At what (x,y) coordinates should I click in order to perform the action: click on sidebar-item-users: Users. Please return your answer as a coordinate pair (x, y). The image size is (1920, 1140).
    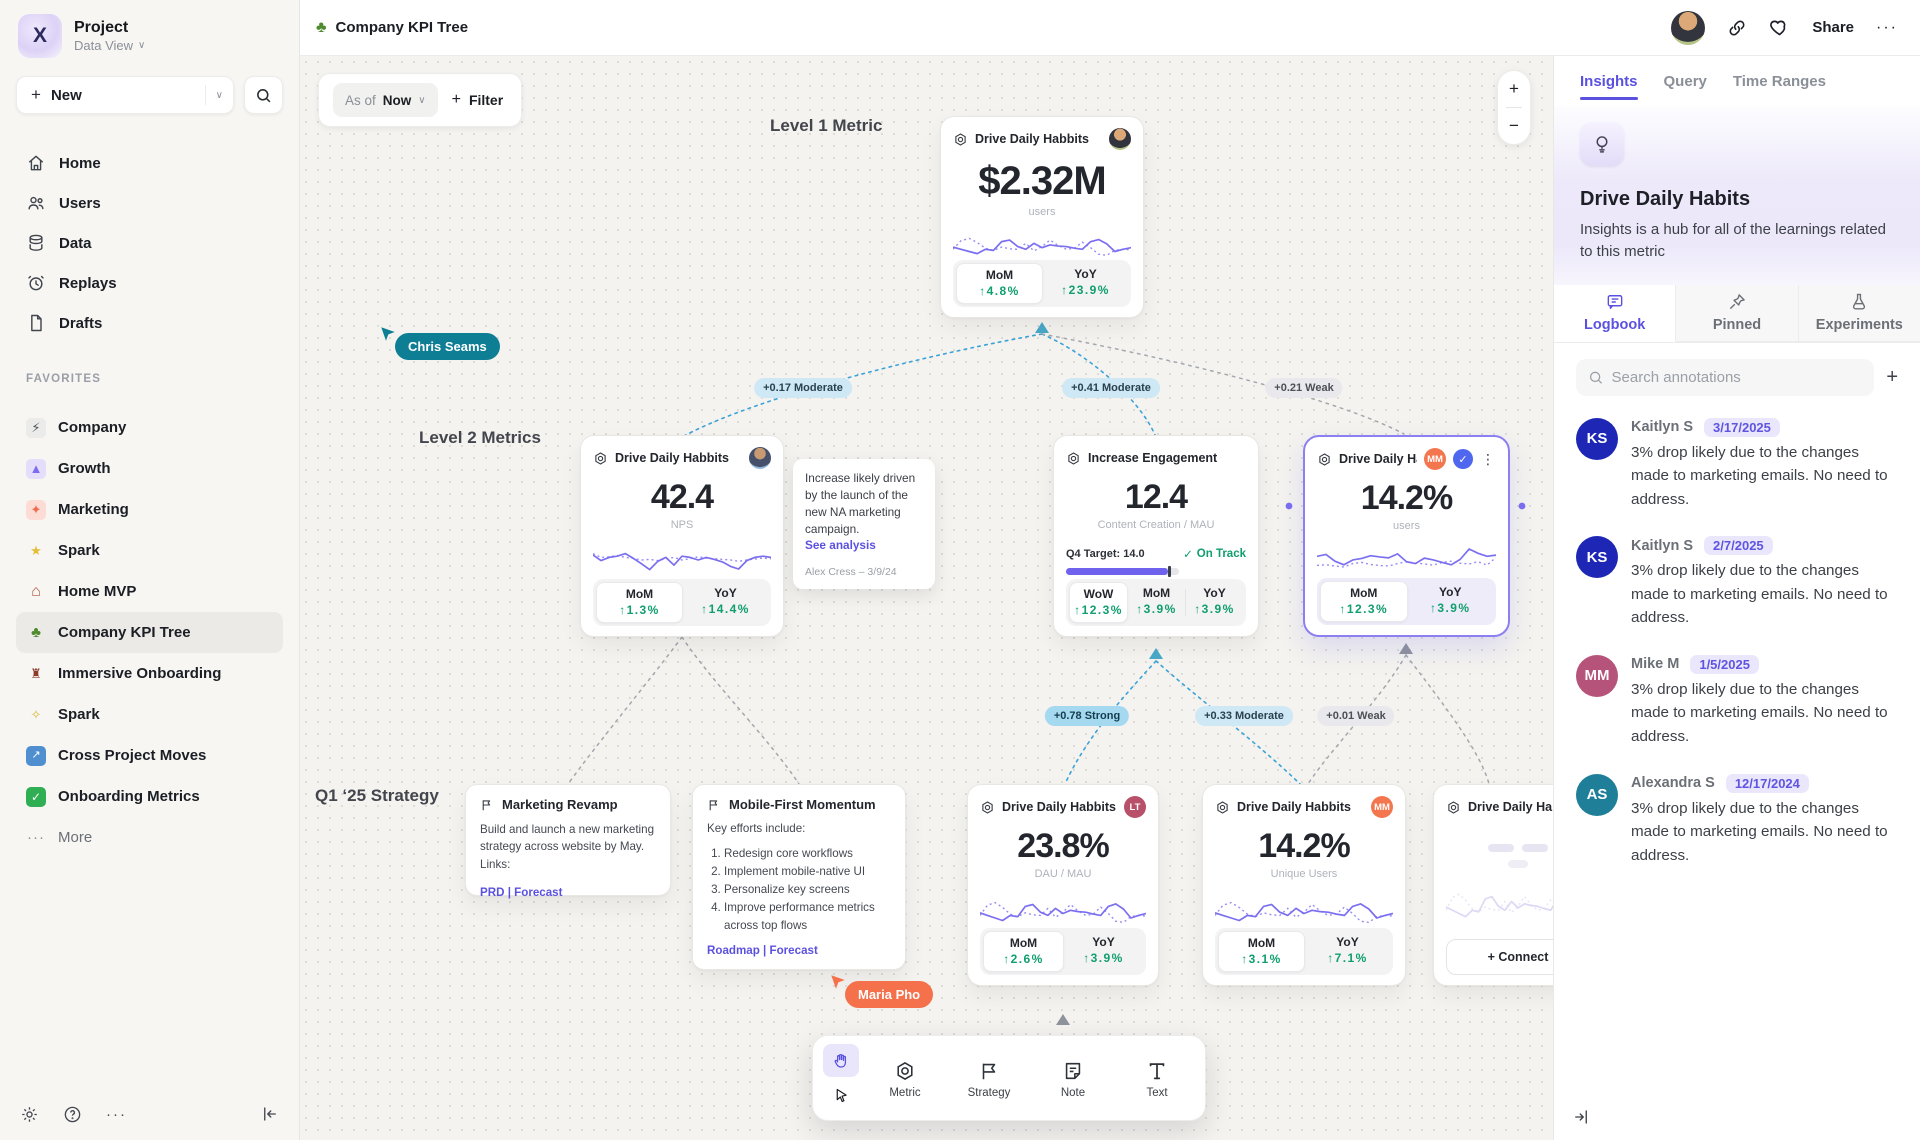
    Looking at the image, I should click on (149, 203).